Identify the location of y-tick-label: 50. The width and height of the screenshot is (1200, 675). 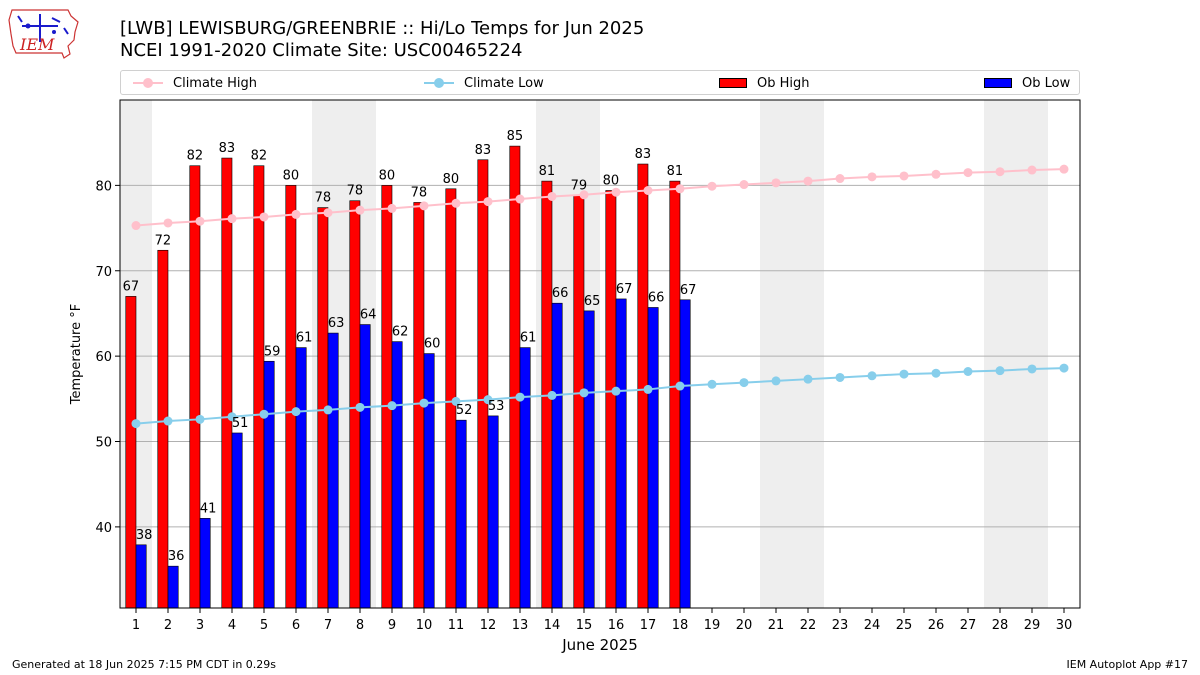
(103, 443).